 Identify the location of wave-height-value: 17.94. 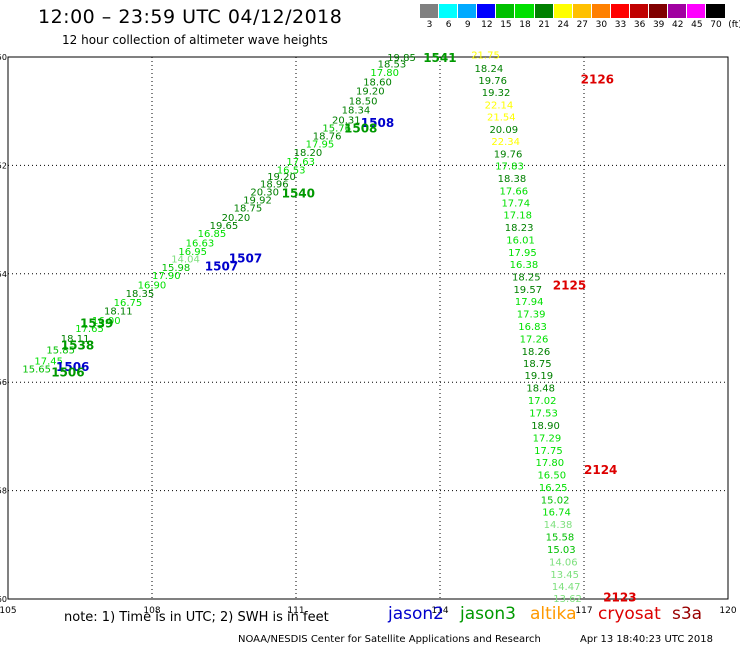
(529, 302).